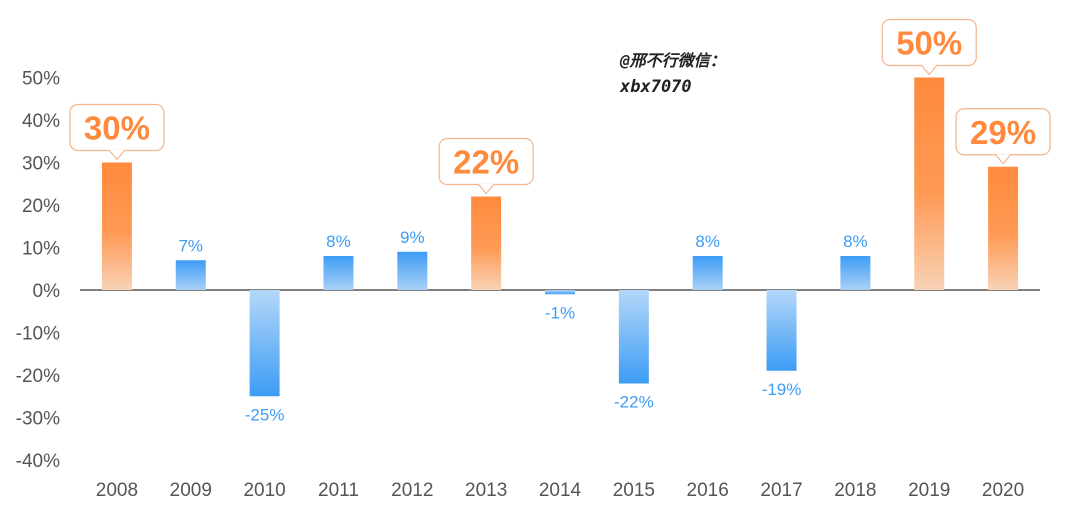 This screenshot has width=1080, height=514. What do you see at coordinates (265, 414) in the screenshot?
I see `data-label-2010: -25%` at bounding box center [265, 414].